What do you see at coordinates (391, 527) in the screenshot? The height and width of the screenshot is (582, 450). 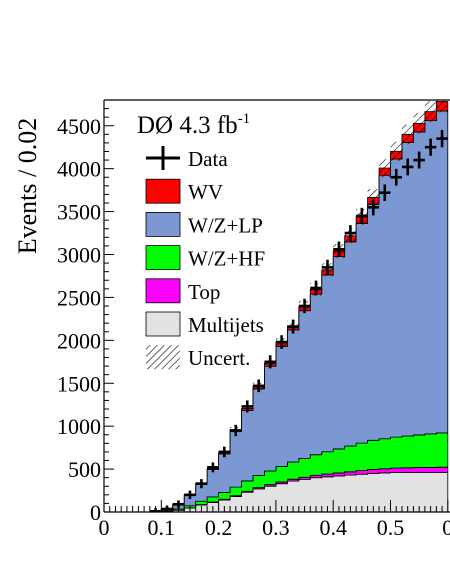 I see `x-tick-label: 0.5` at bounding box center [391, 527].